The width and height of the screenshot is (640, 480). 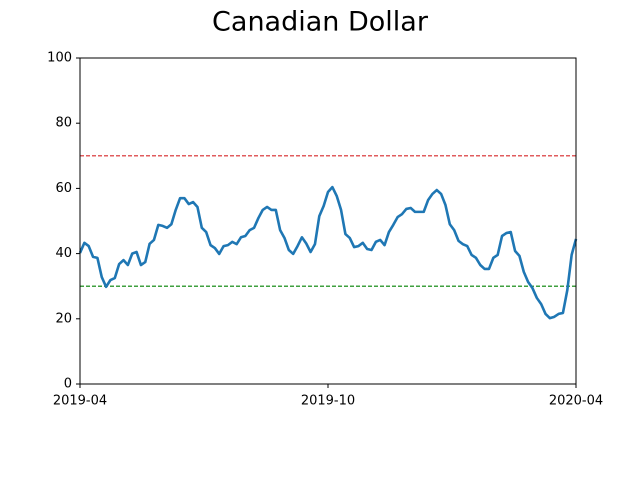 What do you see at coordinates (59, 58) in the screenshot?
I see `y-tick-label: 100` at bounding box center [59, 58].